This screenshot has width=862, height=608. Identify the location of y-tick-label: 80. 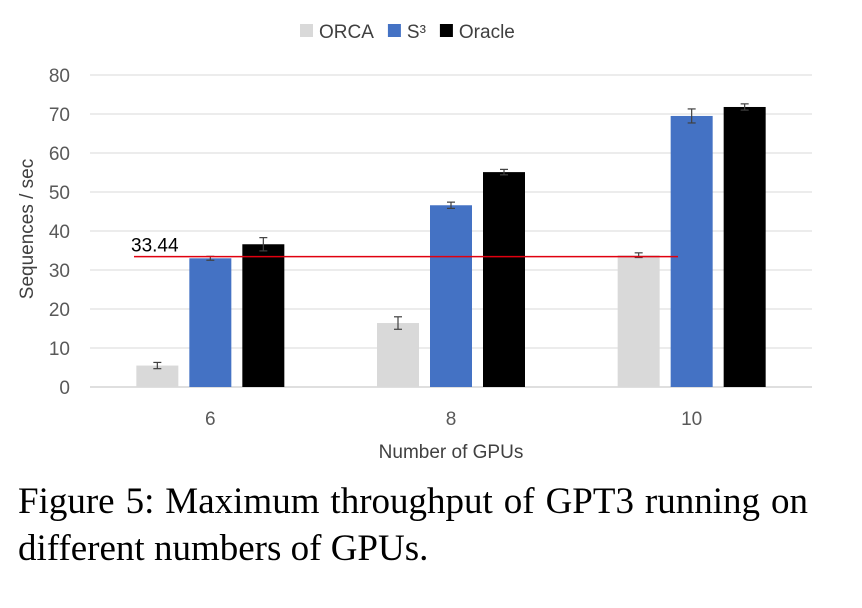
(59, 76).